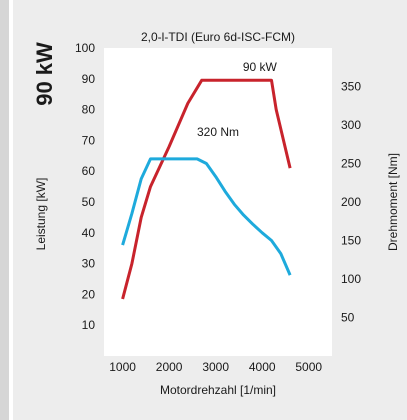 The height and width of the screenshot is (420, 407). Describe the element at coordinates (351, 87) in the screenshot. I see `right-tick-label: 350` at that location.